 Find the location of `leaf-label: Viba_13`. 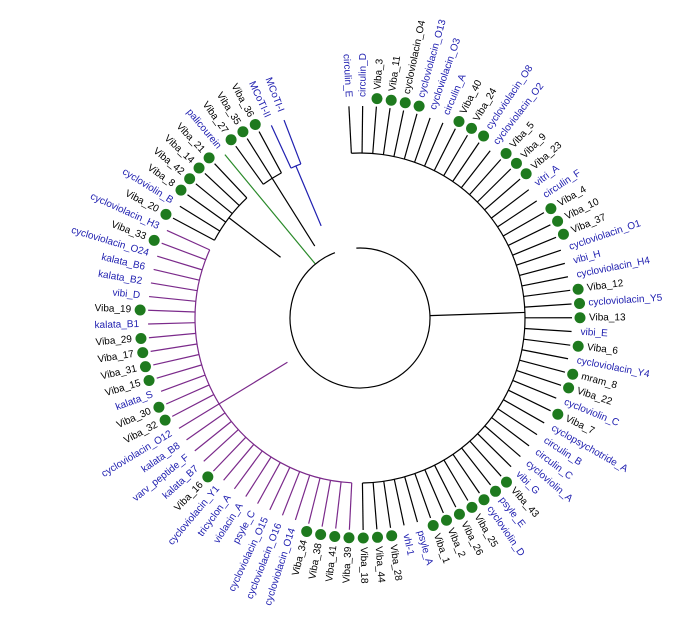

leaf-label: Viba_13 is located at coordinates (607, 317).